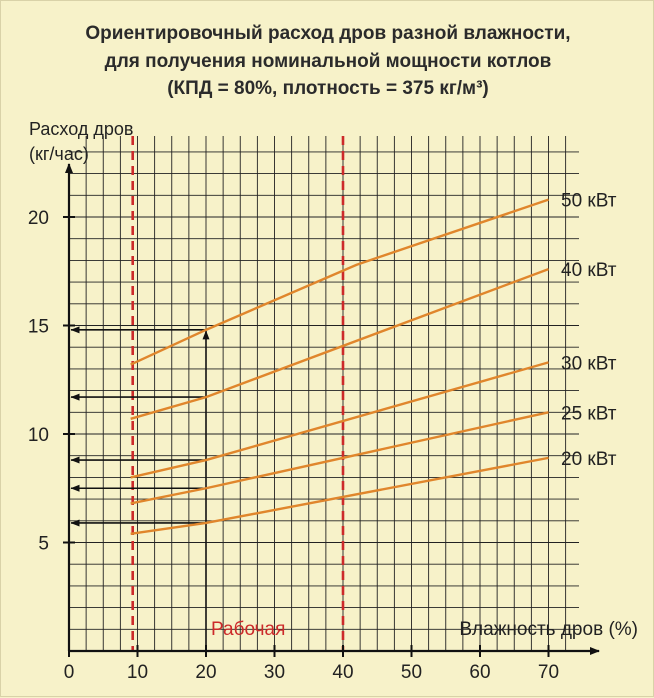  I want to click on x-tick-label: 10, so click(137, 672).